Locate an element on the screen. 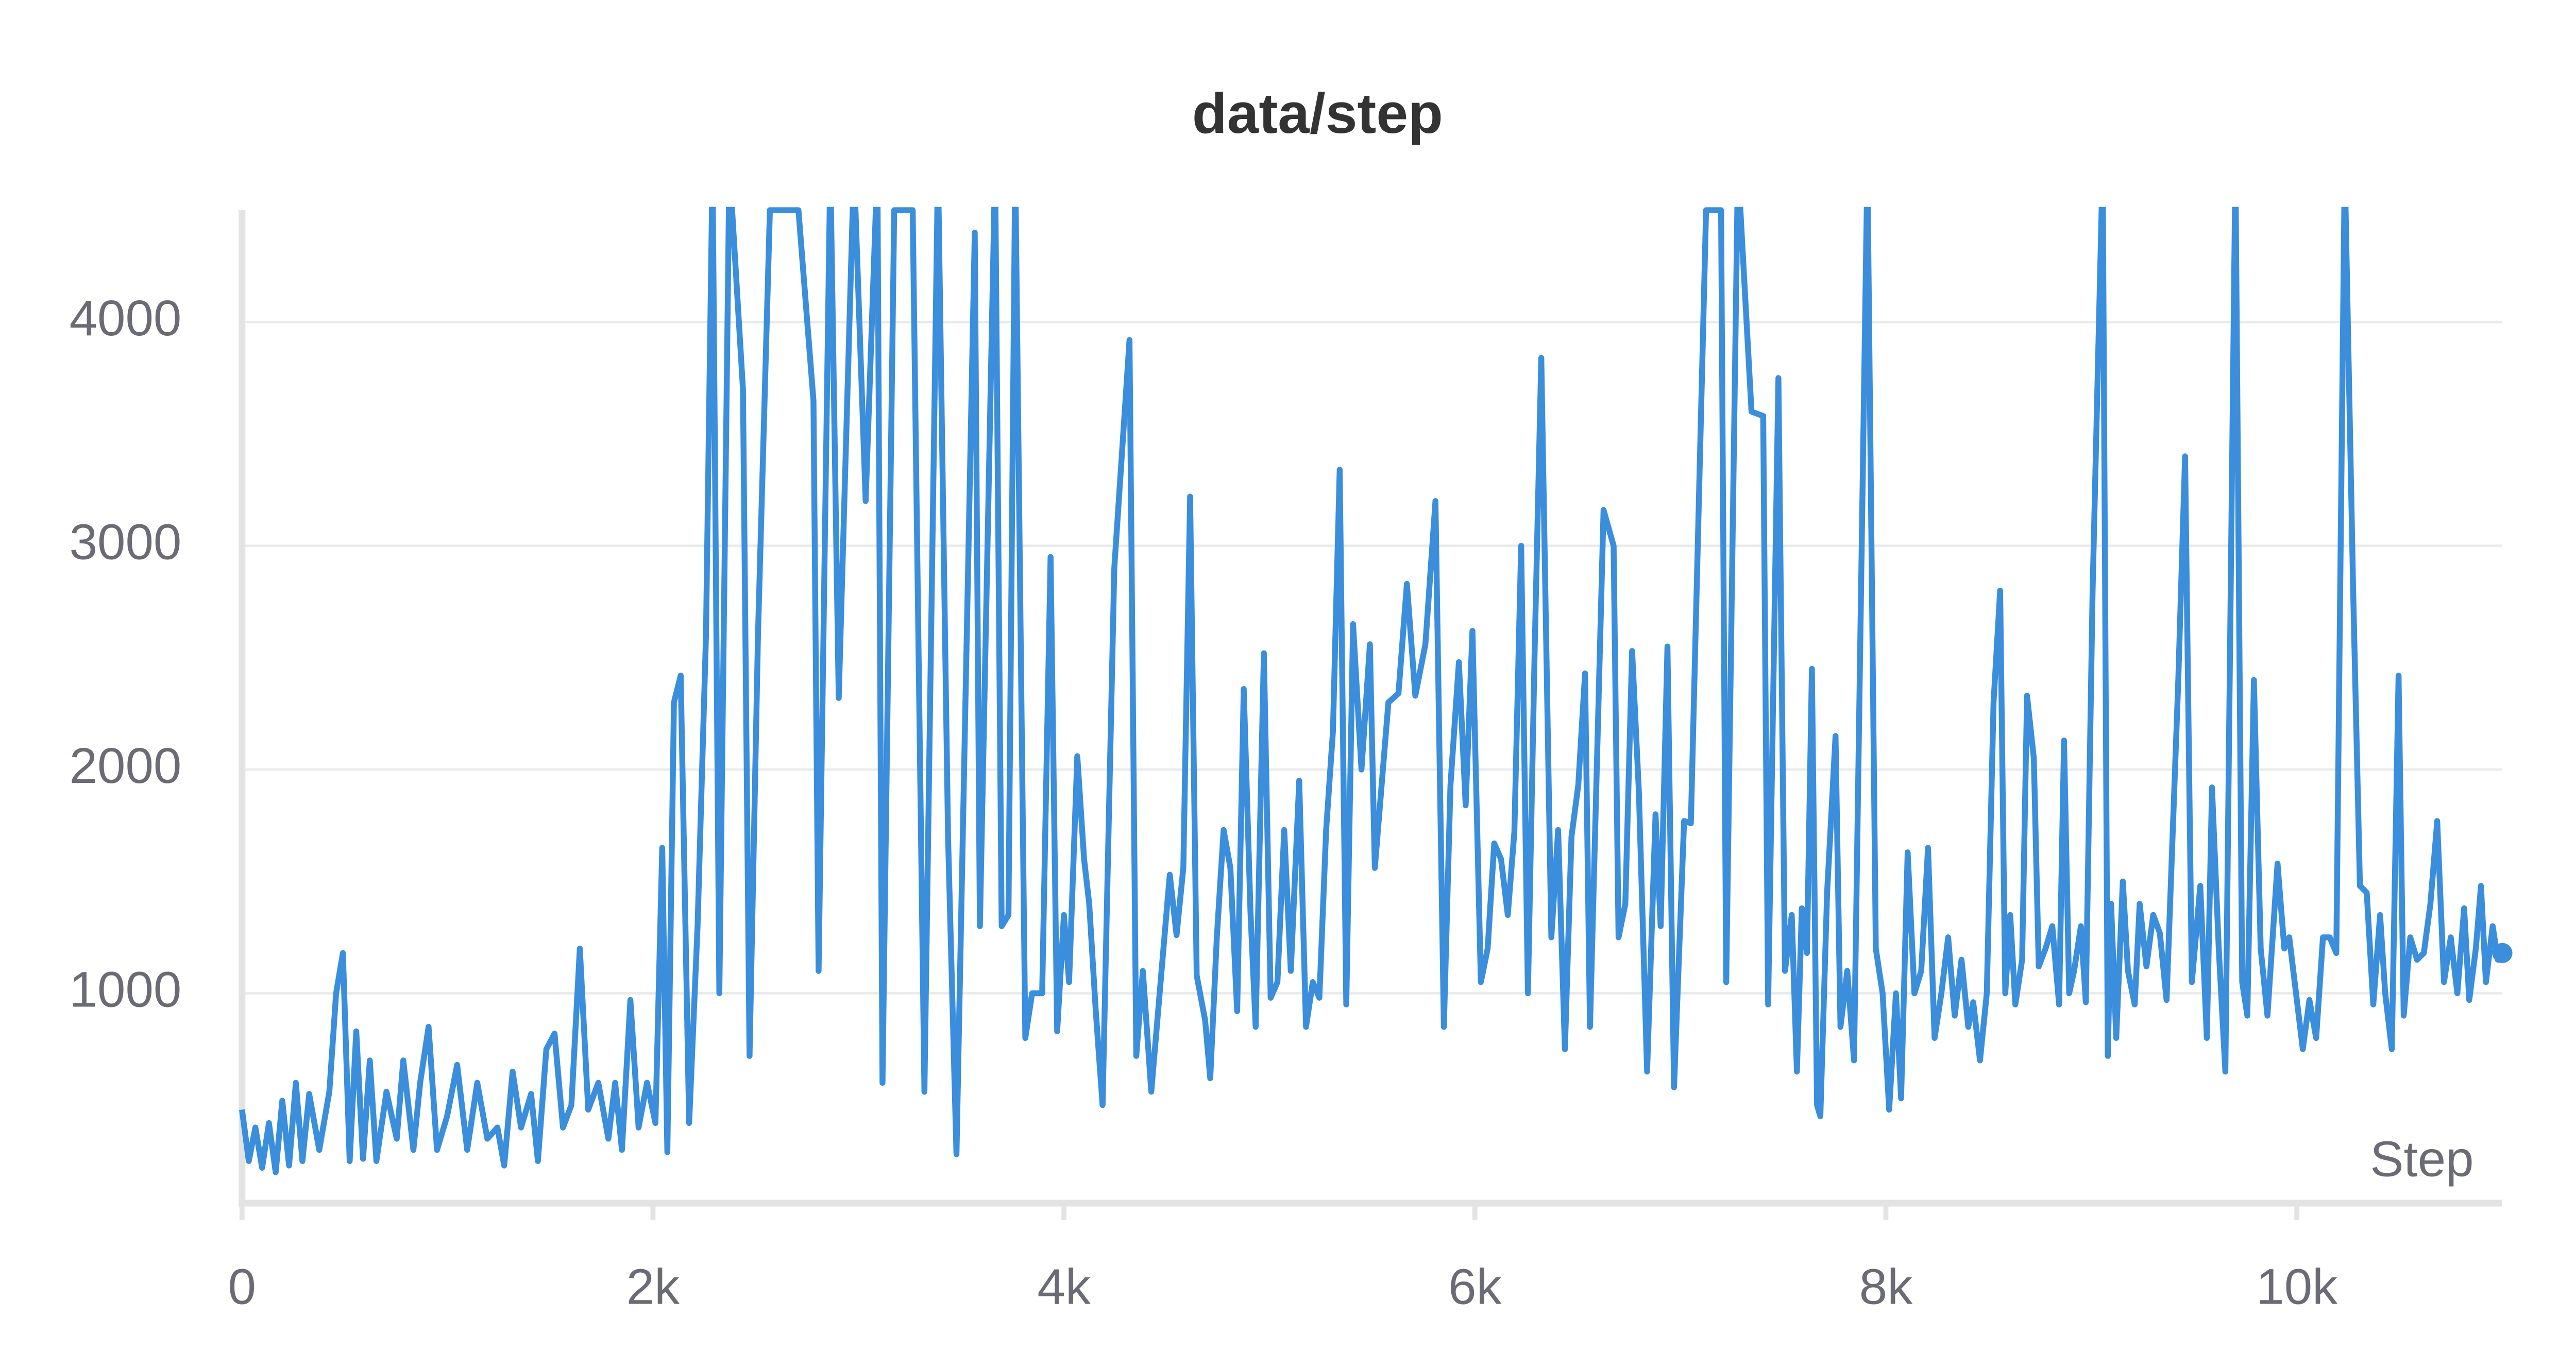  last-point is located at coordinates (2502, 953).